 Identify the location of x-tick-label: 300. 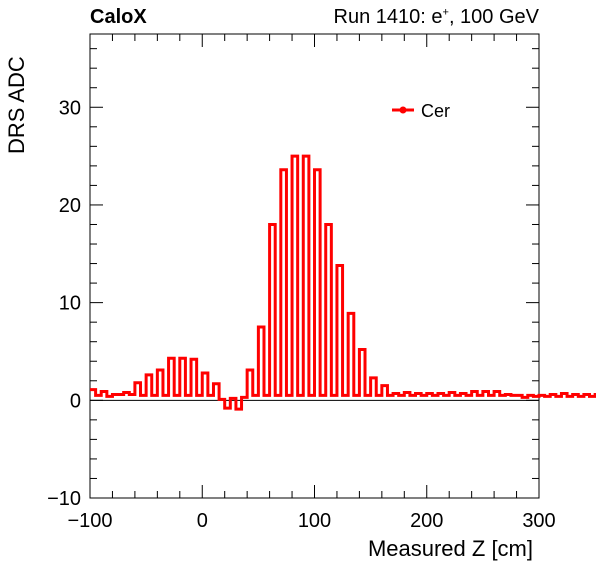
(538, 521).